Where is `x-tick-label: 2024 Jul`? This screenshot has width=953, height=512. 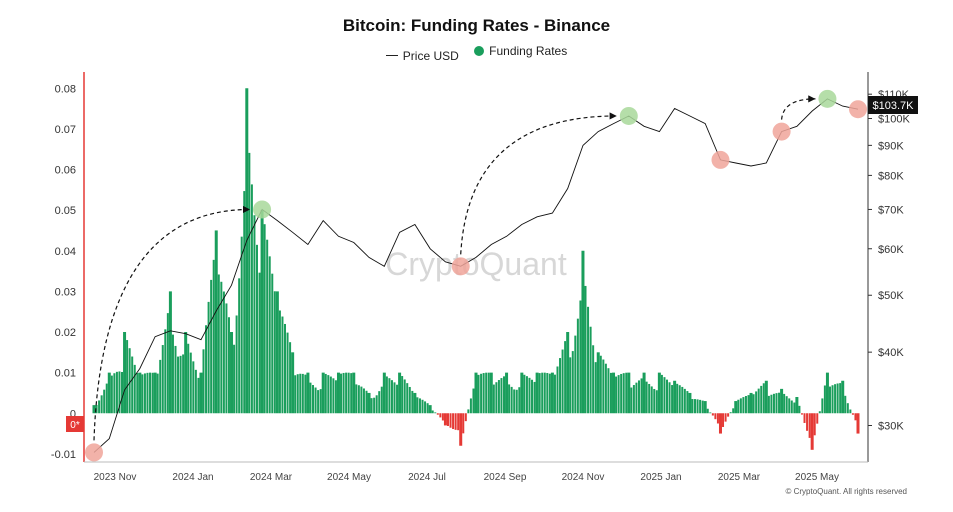 x-tick-label: 2024 Jul is located at coordinates (427, 477).